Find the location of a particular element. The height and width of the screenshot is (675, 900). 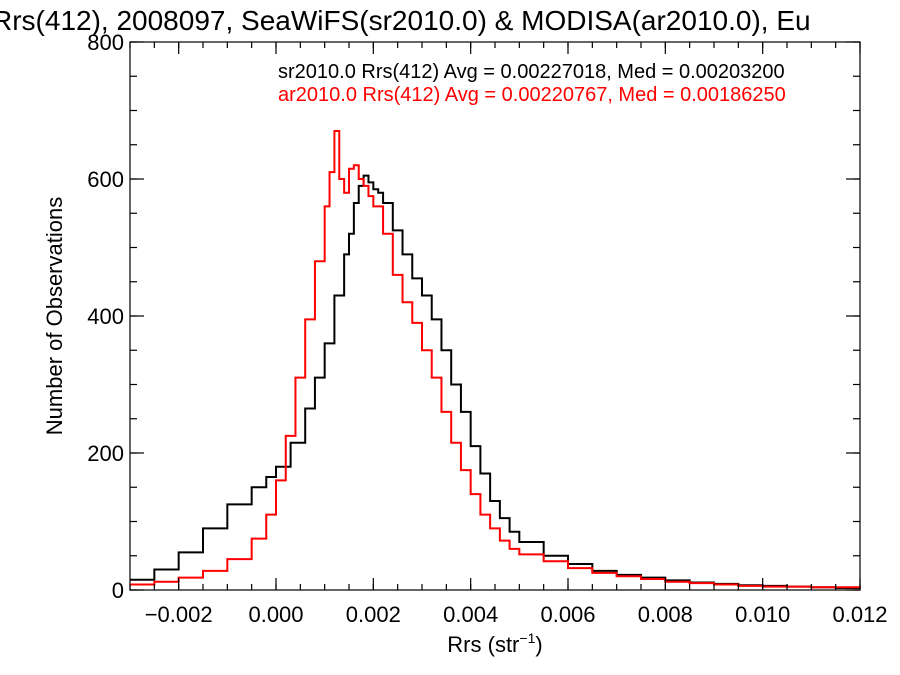

x-tick-label: 0.000 is located at coordinates (275, 614).